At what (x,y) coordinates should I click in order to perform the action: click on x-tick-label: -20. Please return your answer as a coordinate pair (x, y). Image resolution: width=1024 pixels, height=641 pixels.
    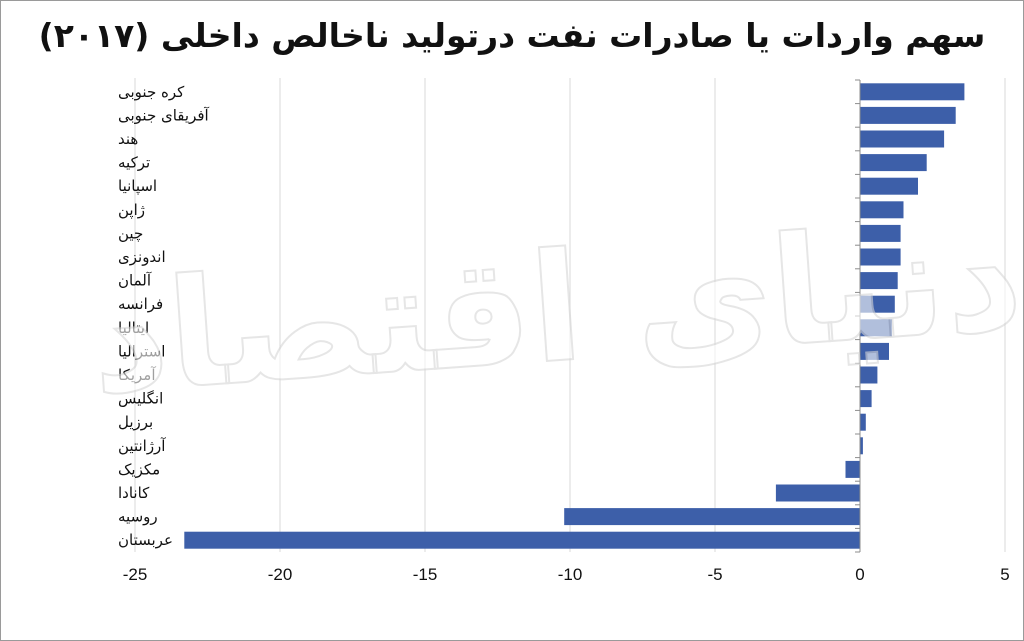
    Looking at the image, I should click on (280, 574).